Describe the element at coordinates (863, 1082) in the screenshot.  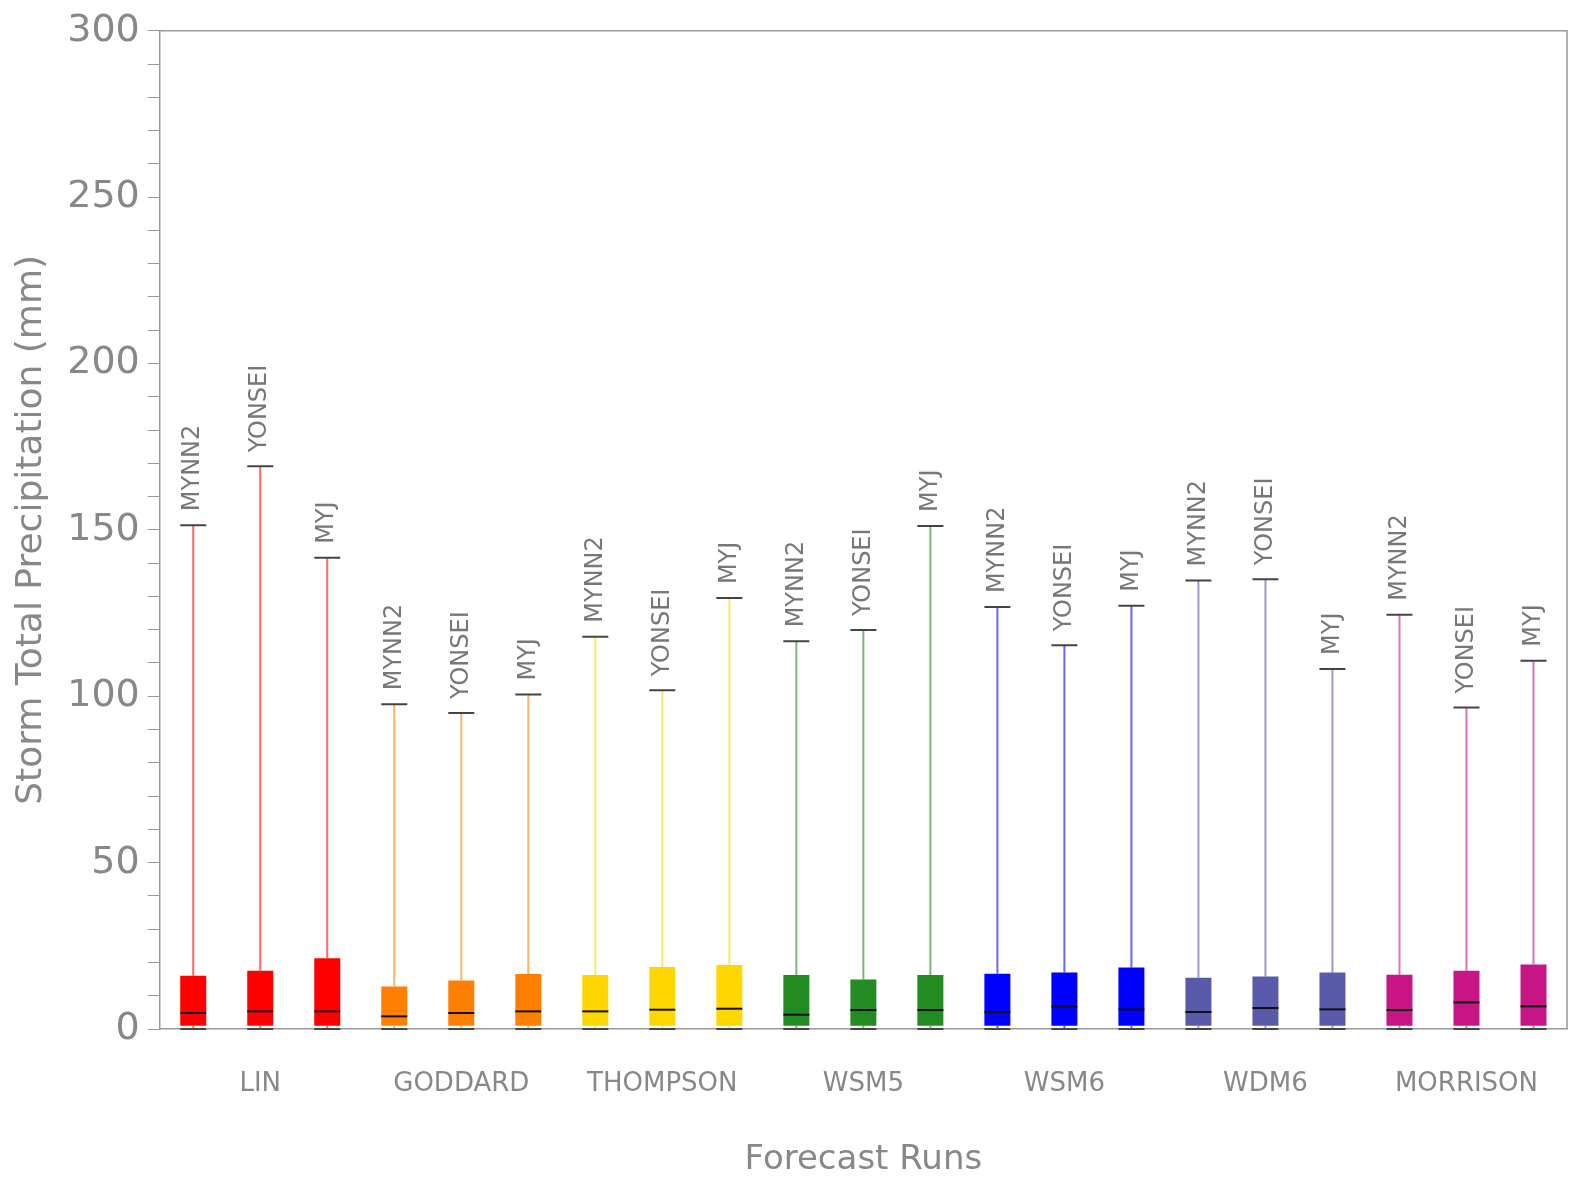
I see `x-tick-label: WSM5` at that location.